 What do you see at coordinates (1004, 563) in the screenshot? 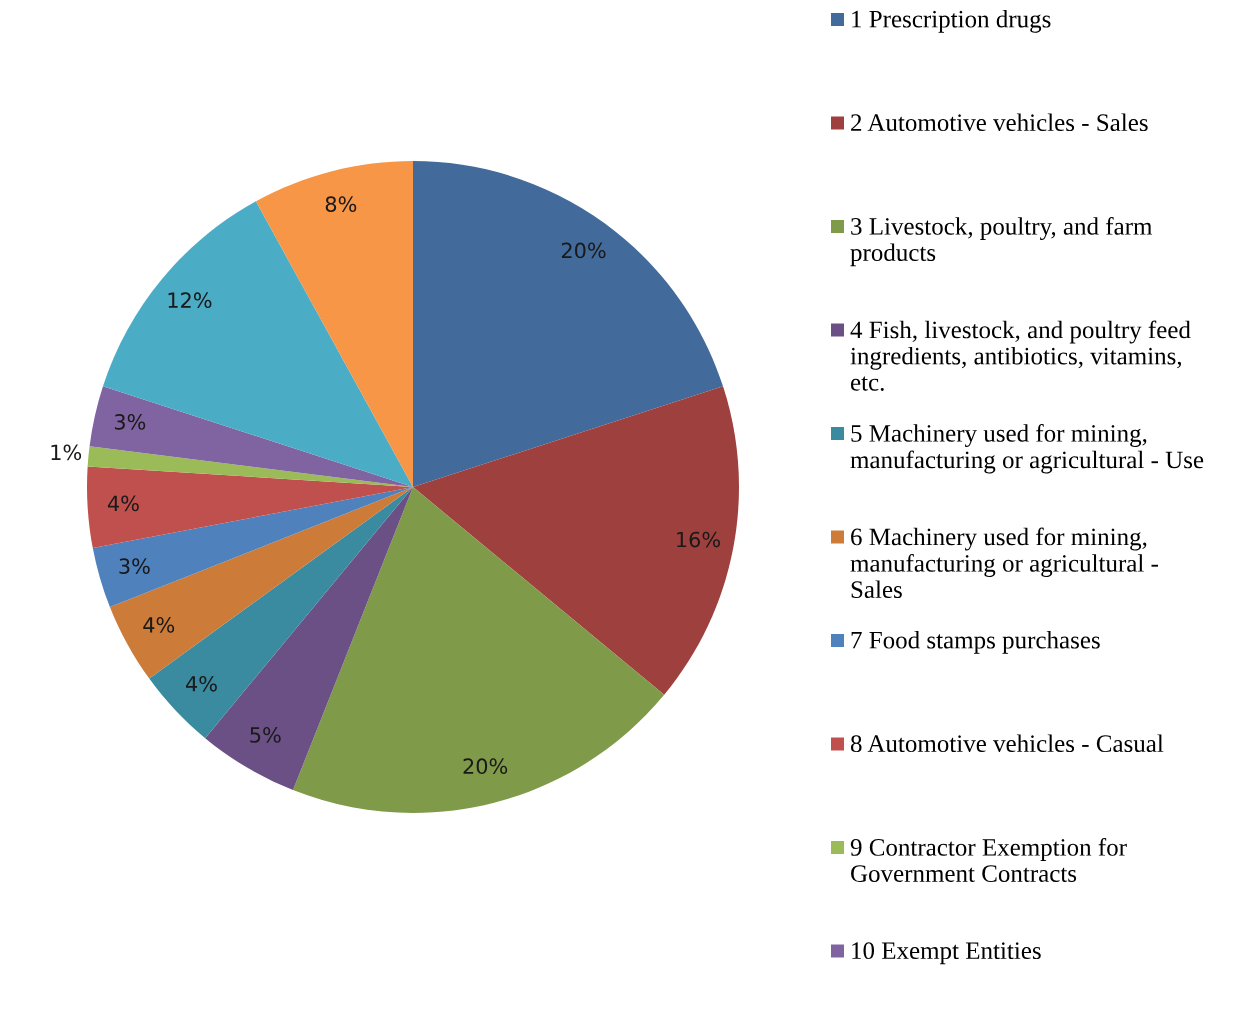
I see `legend-label: 6 Machinery used for mining, manufacturing or agricultural - Sales` at bounding box center [1004, 563].